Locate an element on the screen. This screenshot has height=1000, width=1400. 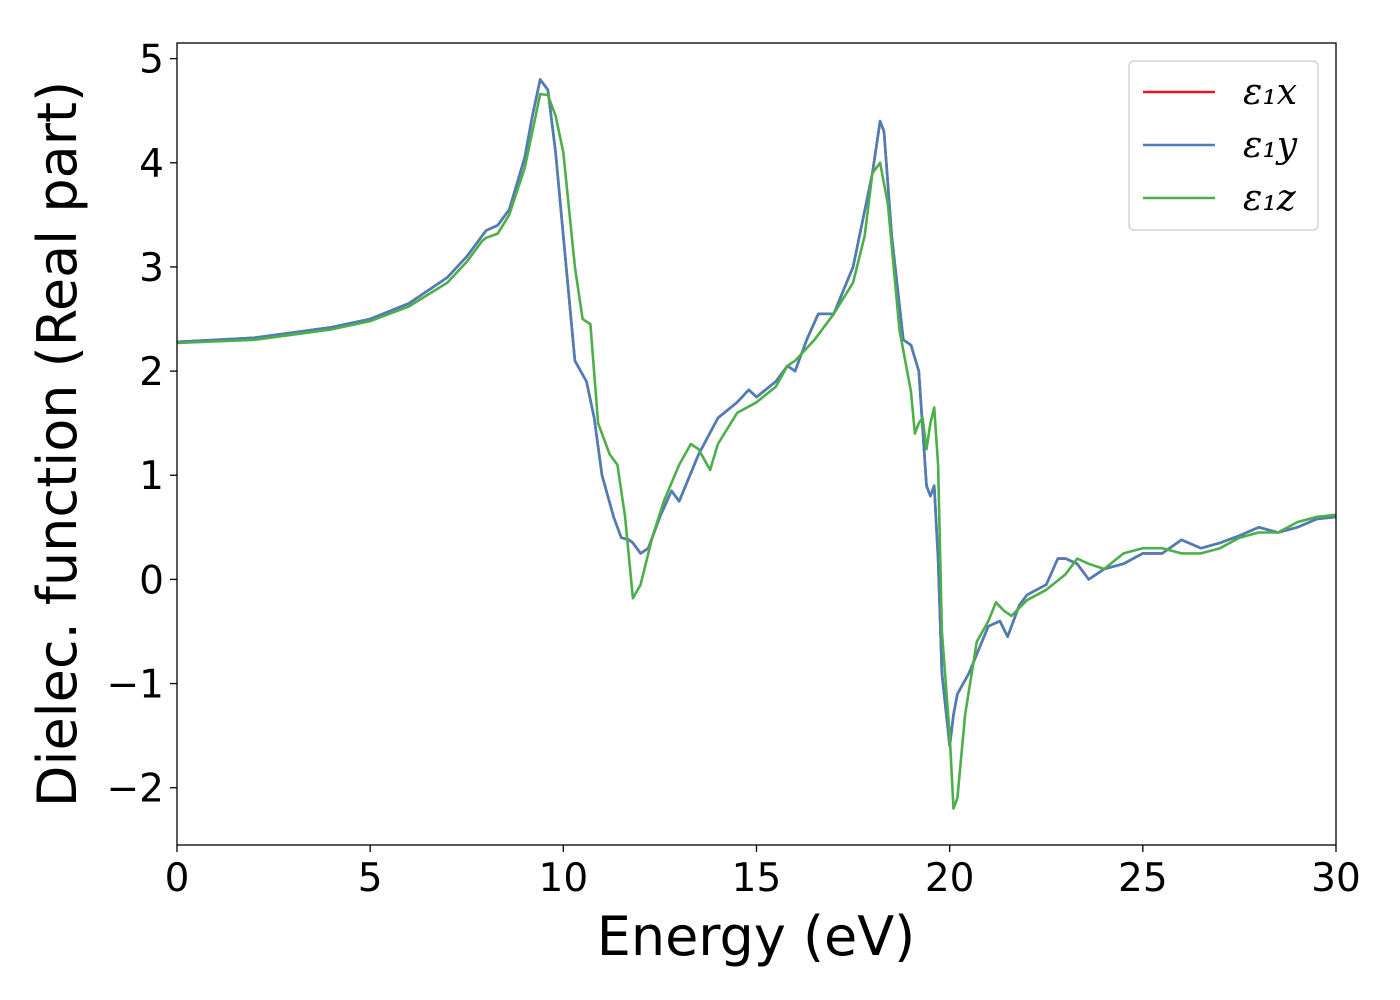
y-axis: −2 −1 0 1 2 3 4 5 is located at coordinates (142, 425).